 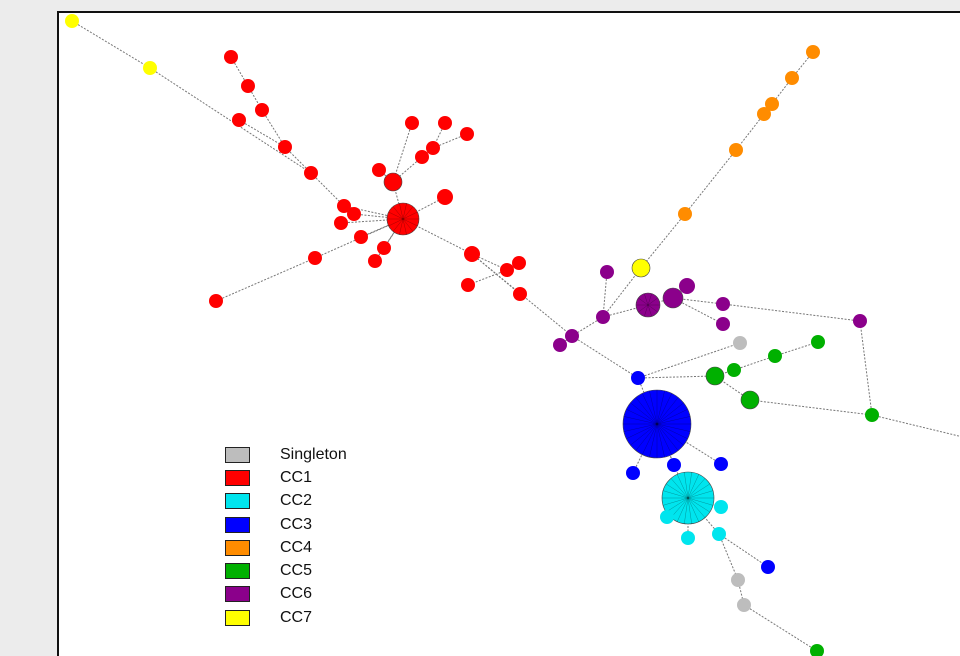 I want to click on node-cc7, so click(x=72, y=21).